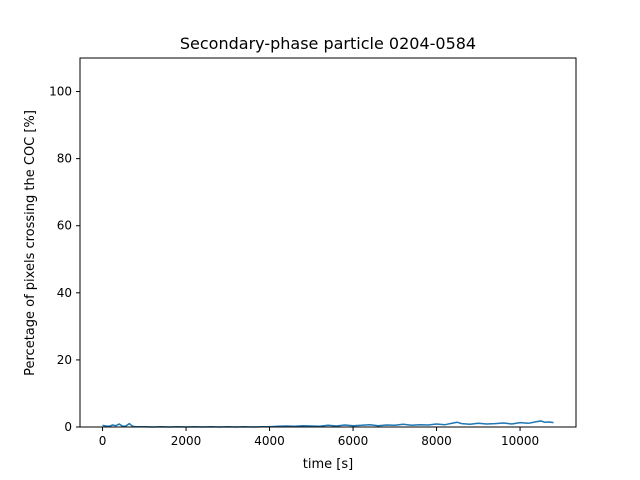  Describe the element at coordinates (328, 43) in the screenshot. I see `chart-title: Secondary-phase particle 0204-0584` at that location.